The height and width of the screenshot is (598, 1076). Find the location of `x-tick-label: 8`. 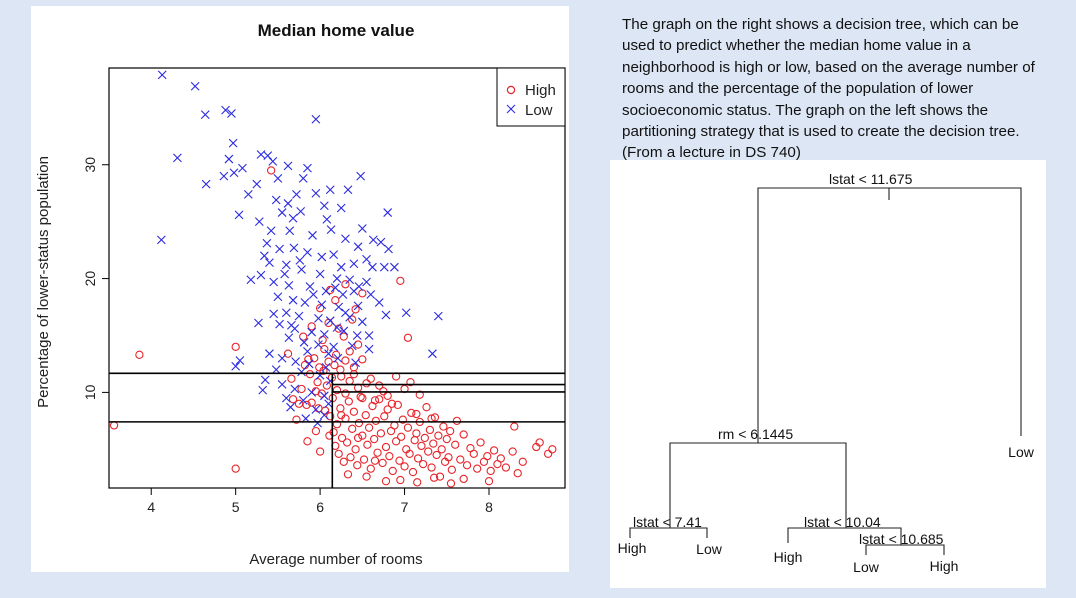

x-tick-label: 8 is located at coordinates (489, 507).